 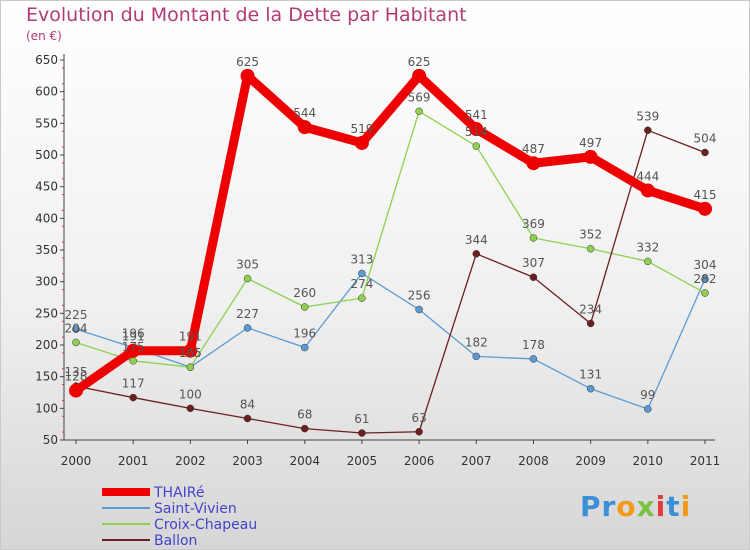 What do you see at coordinates (533, 263) in the screenshot?
I see `data-label: 307` at bounding box center [533, 263].